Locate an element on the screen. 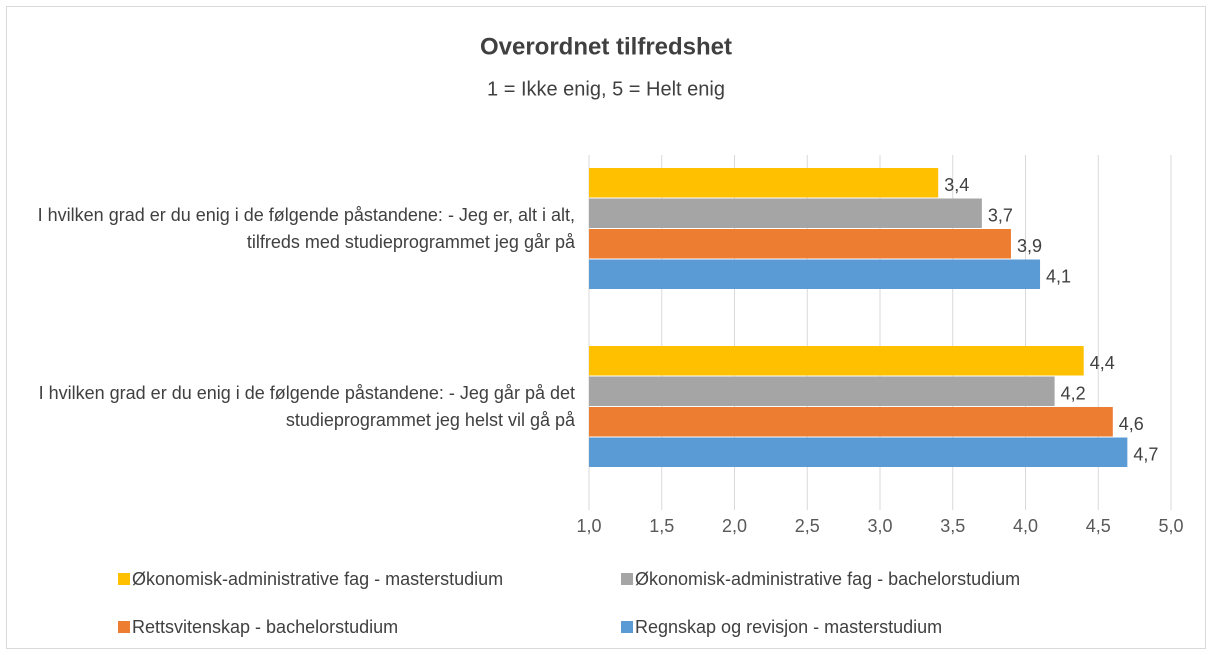 The width and height of the screenshot is (1212, 655). value-label: 4,4 is located at coordinates (1102, 363).